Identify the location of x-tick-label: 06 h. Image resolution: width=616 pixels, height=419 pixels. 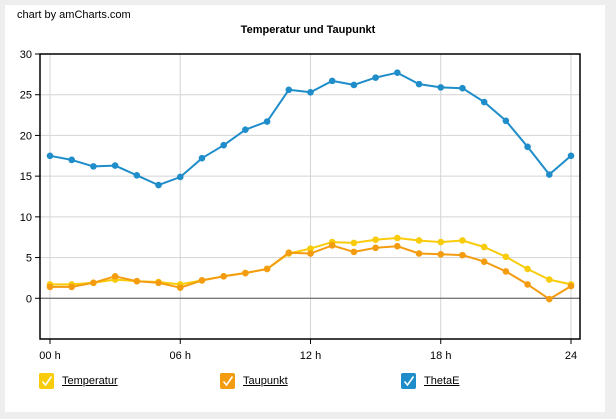
(180, 356).